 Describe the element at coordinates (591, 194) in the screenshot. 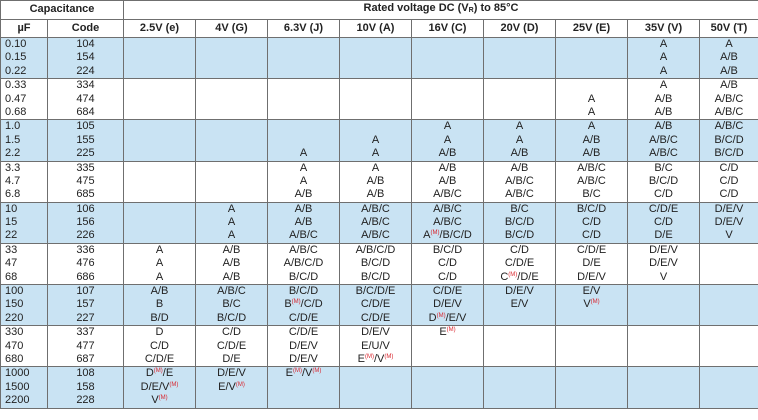

I see `cell-line: B/C` at that location.